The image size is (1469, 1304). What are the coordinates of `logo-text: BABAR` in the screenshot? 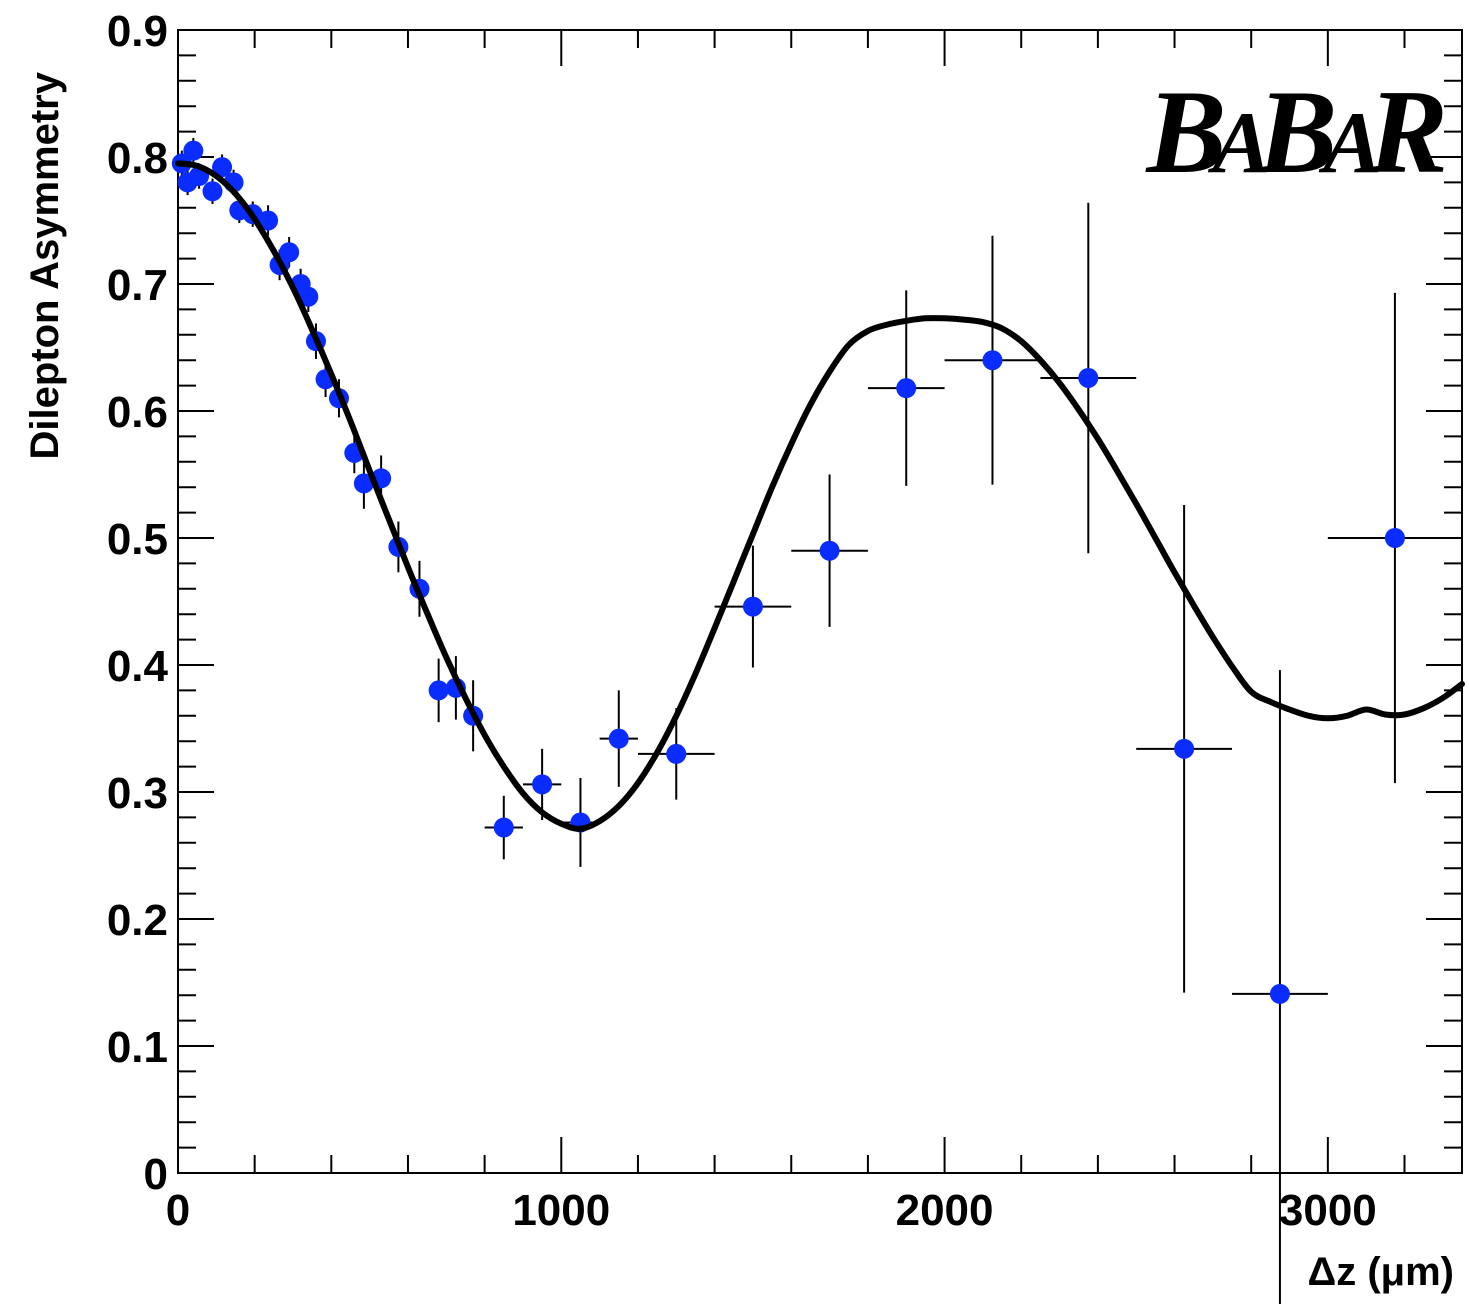 It's located at (1296, 131).